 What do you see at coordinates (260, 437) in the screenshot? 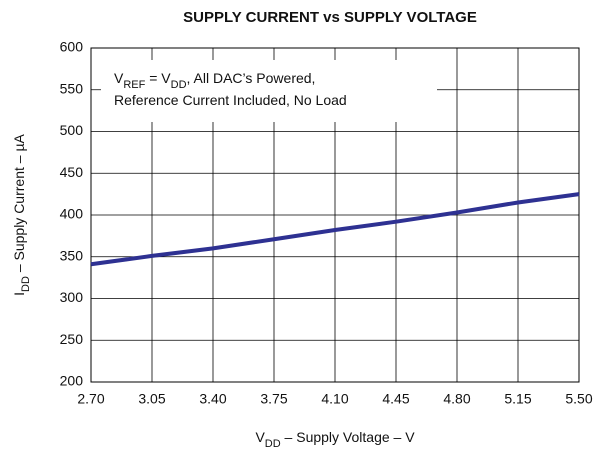
I see `x-axis-label-part: V` at bounding box center [260, 437].